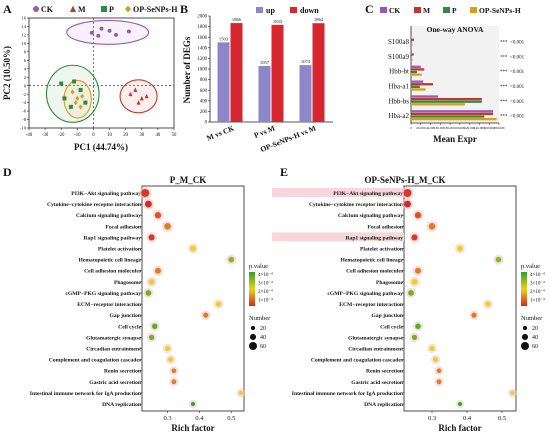  What do you see at coordinates (319, 19) in the screenshot?
I see `bar-value-label: 1864` at bounding box center [319, 19].